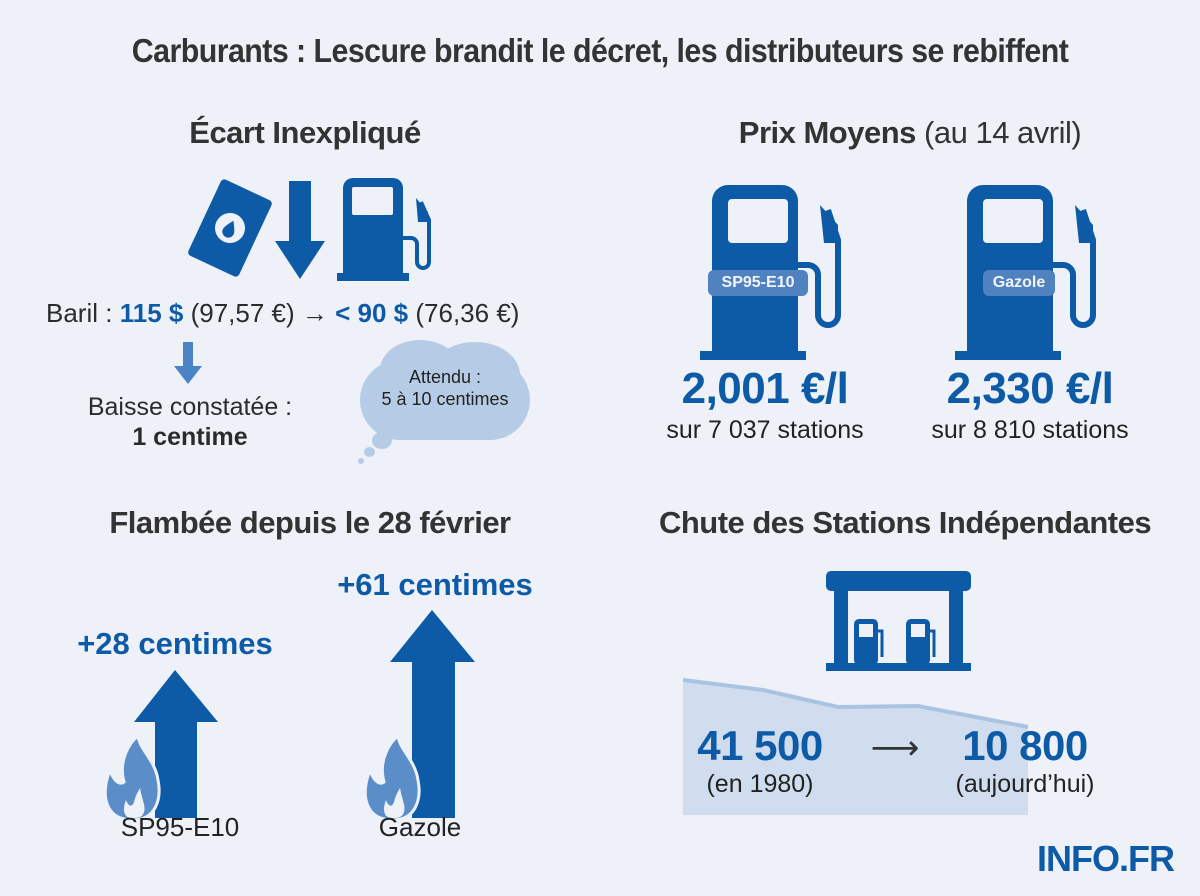 This screenshot has width=1200, height=896. I want to click on price-sp95: 2,001 €/l, so click(765, 388).